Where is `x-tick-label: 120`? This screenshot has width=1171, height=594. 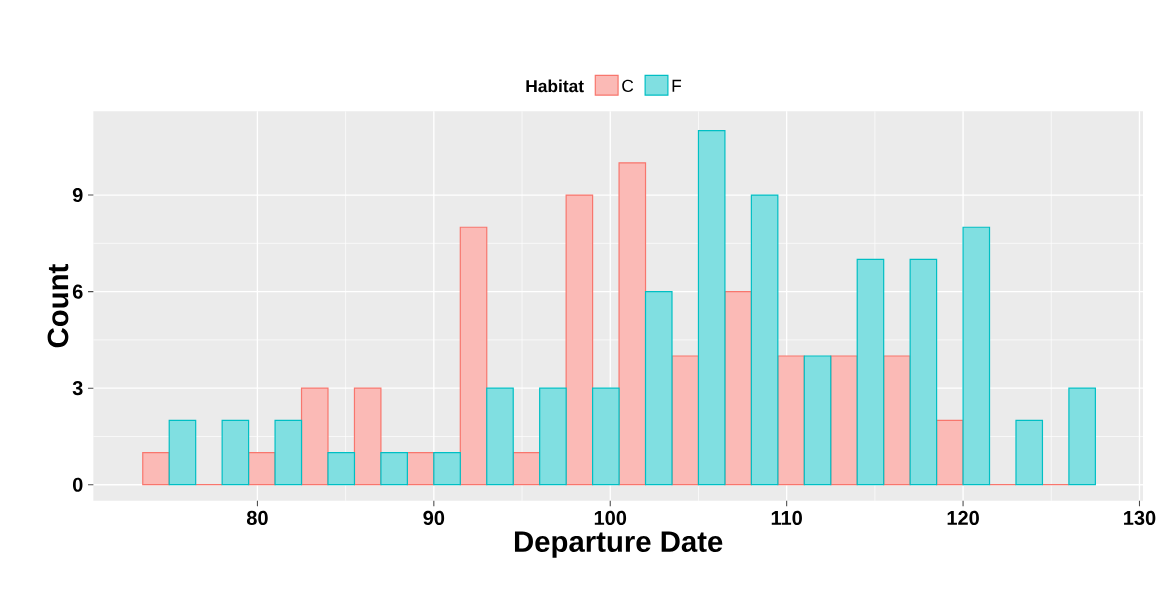
x-tick-label: 120 is located at coordinates (963, 517).